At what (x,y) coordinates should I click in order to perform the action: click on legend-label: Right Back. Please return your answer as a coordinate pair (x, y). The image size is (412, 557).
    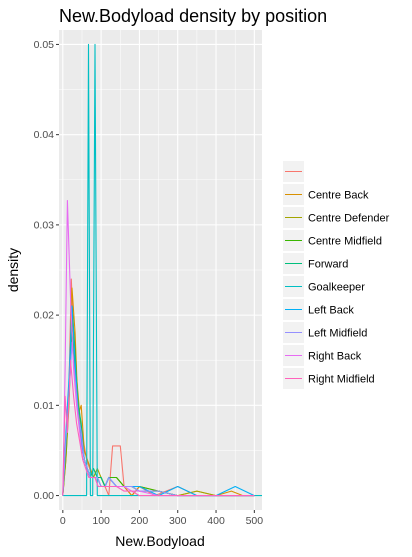
    Looking at the image, I should click on (335, 357).